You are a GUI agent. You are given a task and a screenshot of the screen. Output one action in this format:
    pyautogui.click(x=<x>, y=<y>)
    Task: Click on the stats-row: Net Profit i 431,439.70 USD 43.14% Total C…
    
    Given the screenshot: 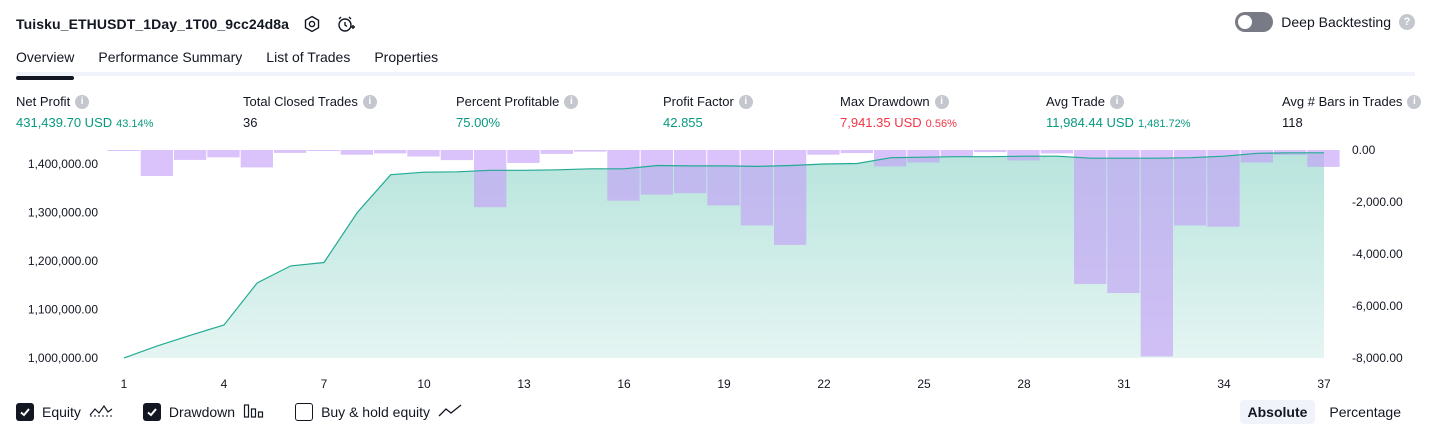 What is the action you would take?
    pyautogui.click(x=719, y=114)
    